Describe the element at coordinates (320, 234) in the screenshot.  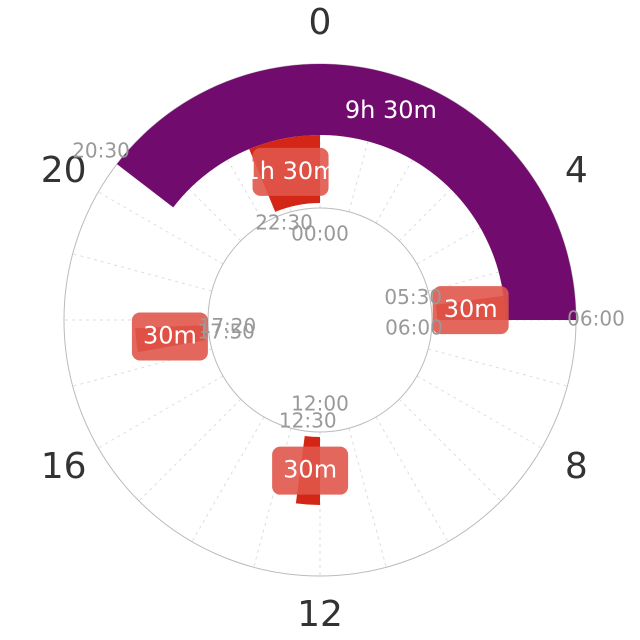
I see `time-label: 00:00` at that location.